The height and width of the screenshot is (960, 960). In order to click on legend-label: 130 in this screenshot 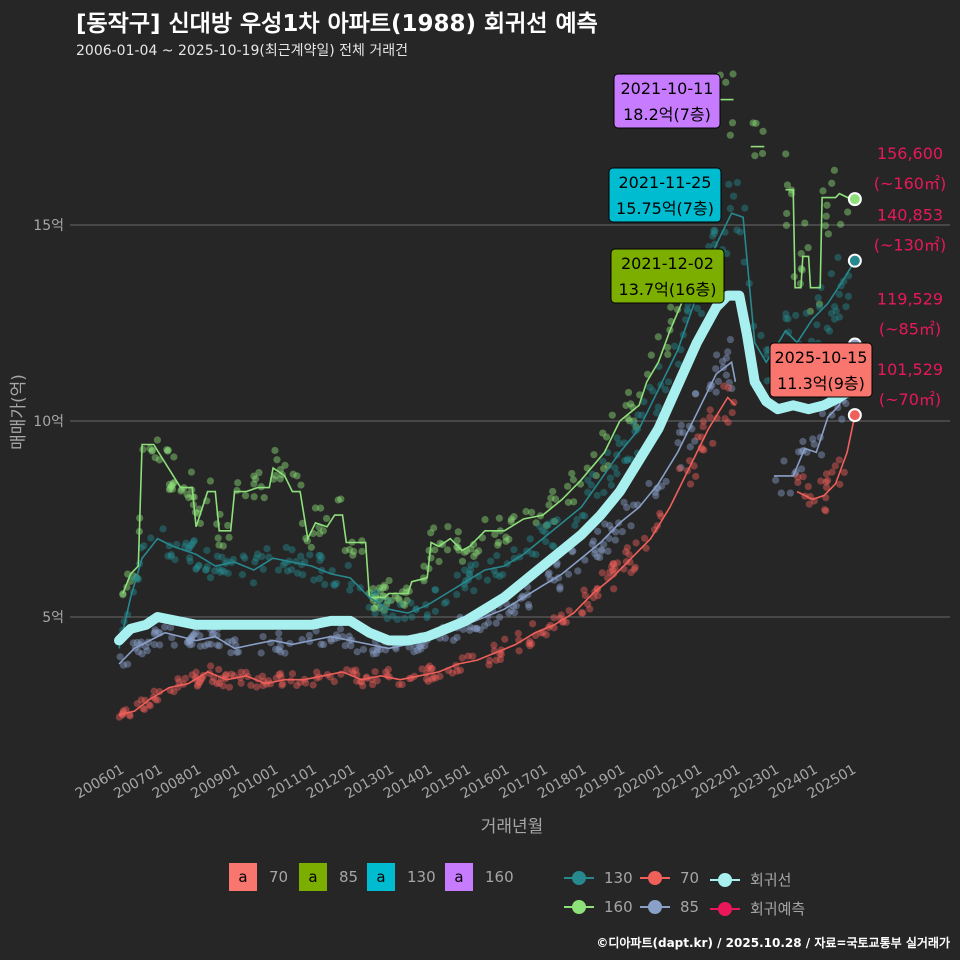, I will do `click(421, 877)`.